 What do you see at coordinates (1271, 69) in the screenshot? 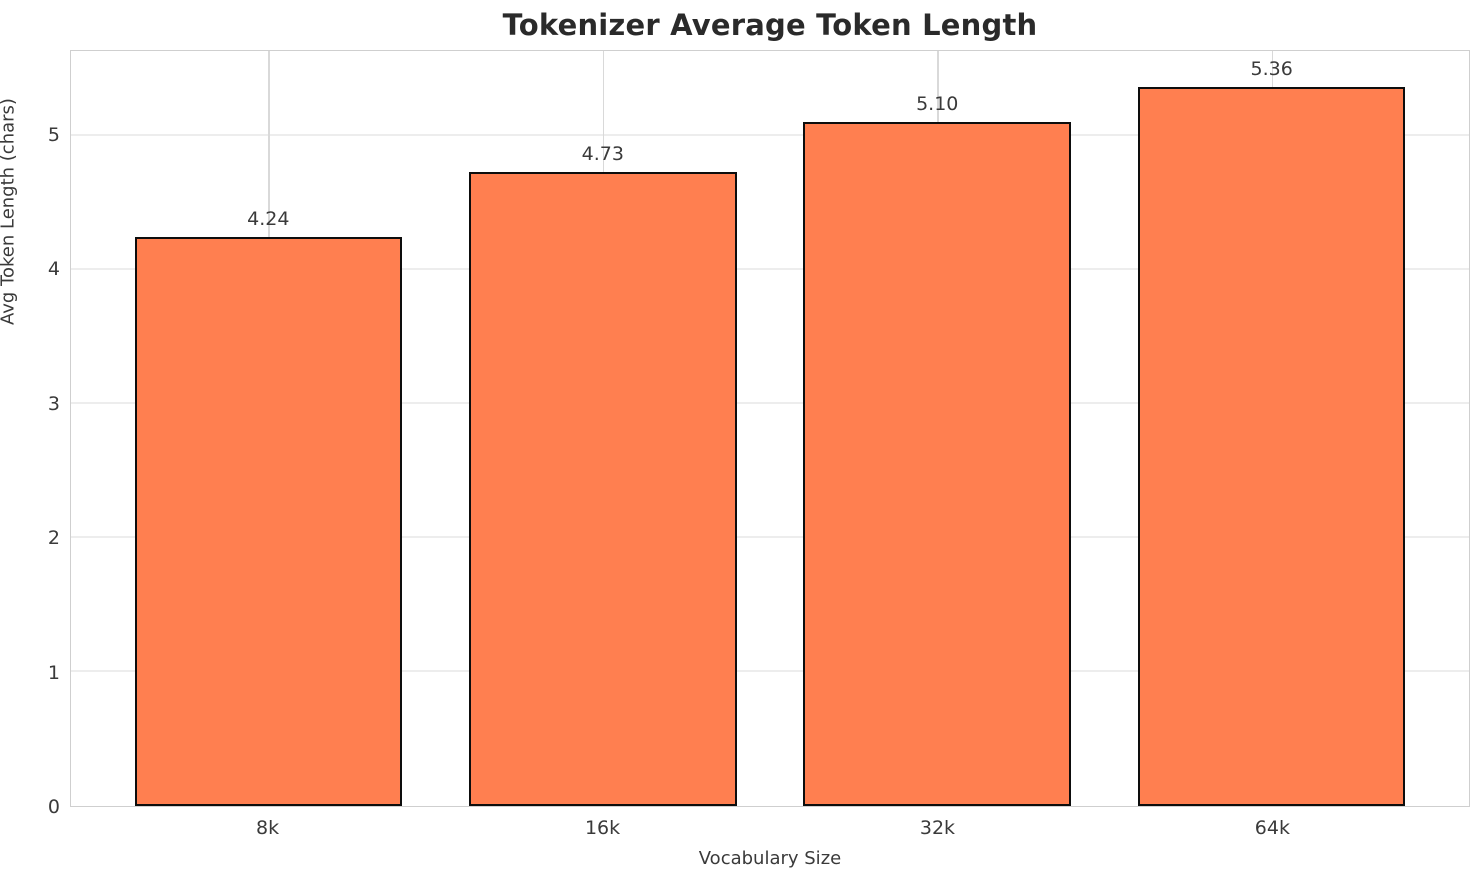
I see `bar-value-label: 5.36` at bounding box center [1271, 69].